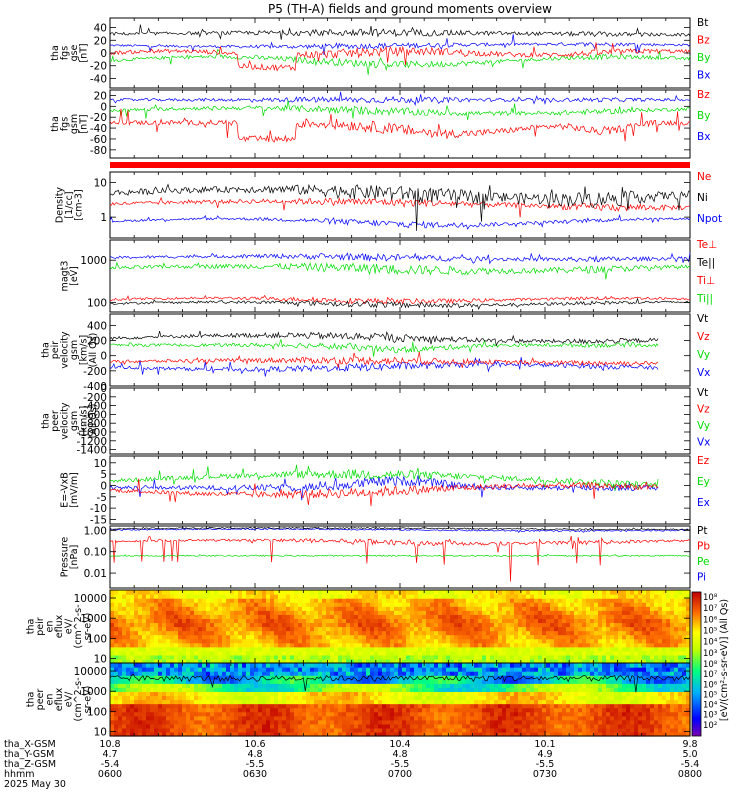 The image size is (750, 804). What do you see at coordinates (703, 373) in the screenshot?
I see `peir_velocity-legend-3: Vx` at bounding box center [703, 373].